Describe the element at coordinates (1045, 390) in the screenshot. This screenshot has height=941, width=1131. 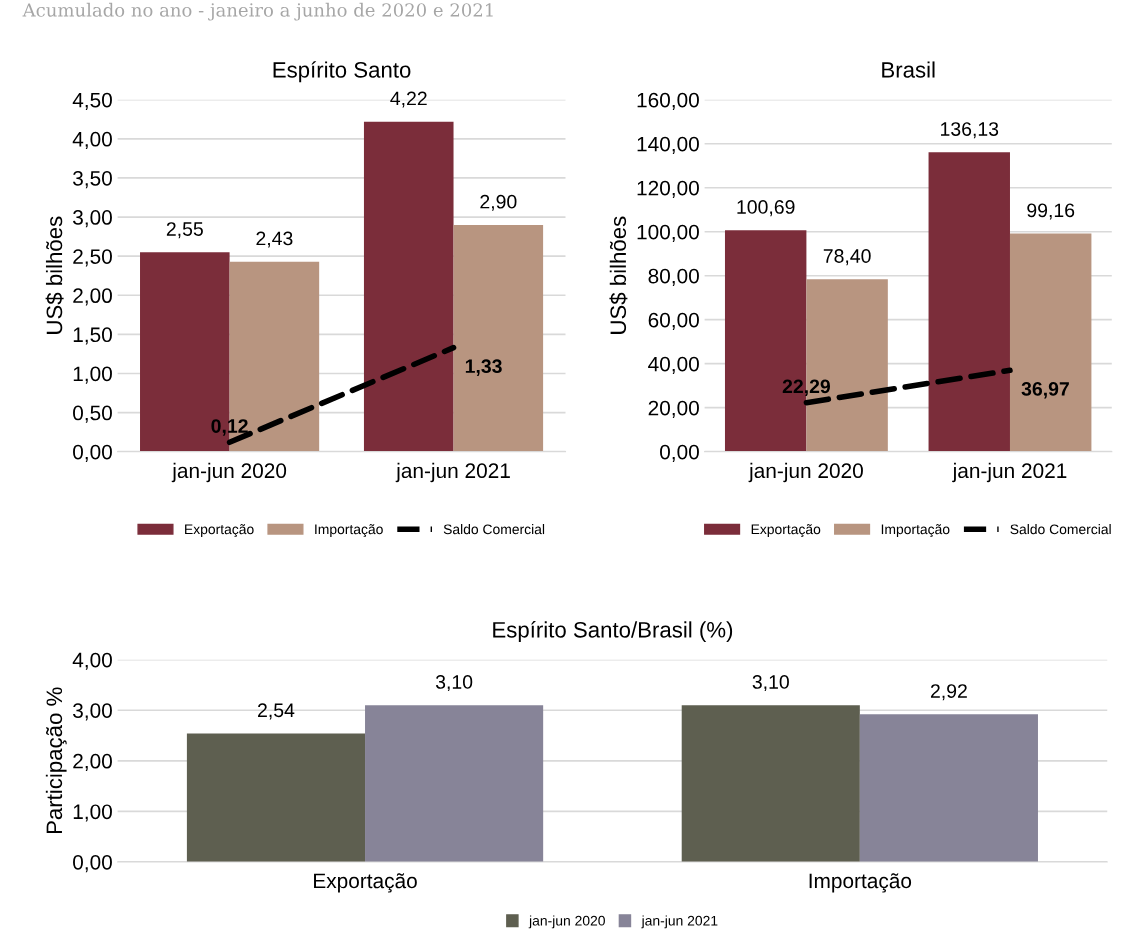
I see `data-label: 36,97` at that location.